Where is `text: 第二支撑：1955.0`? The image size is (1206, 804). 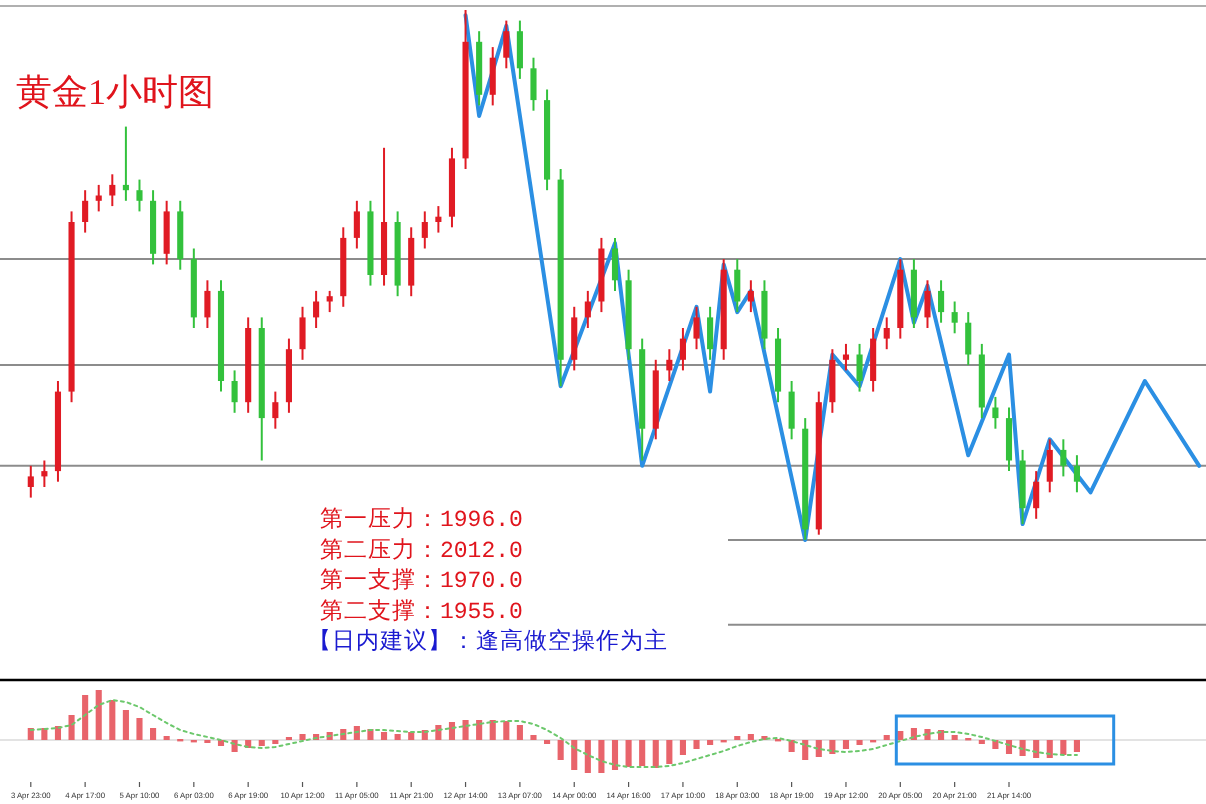 text: 第二支撑：1955.0 is located at coordinates (422, 611).